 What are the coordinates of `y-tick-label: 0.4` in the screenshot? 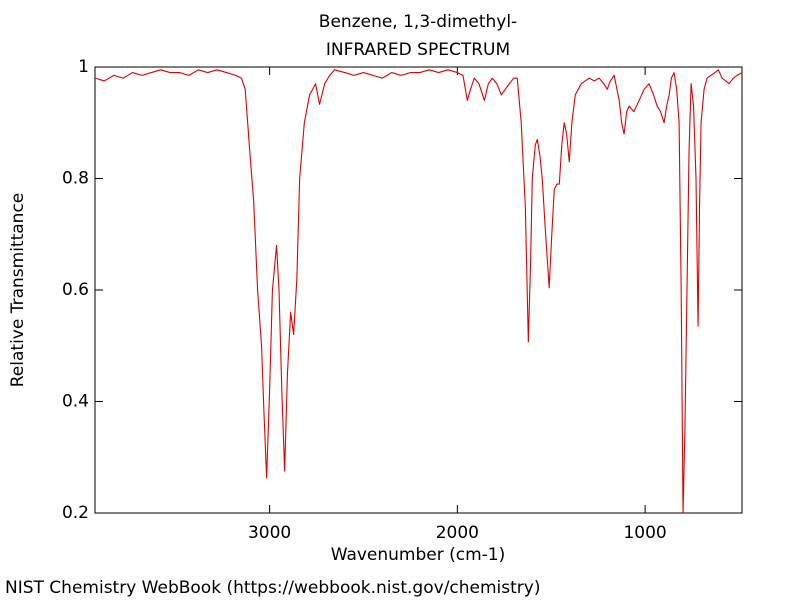 It's located at (75, 402).